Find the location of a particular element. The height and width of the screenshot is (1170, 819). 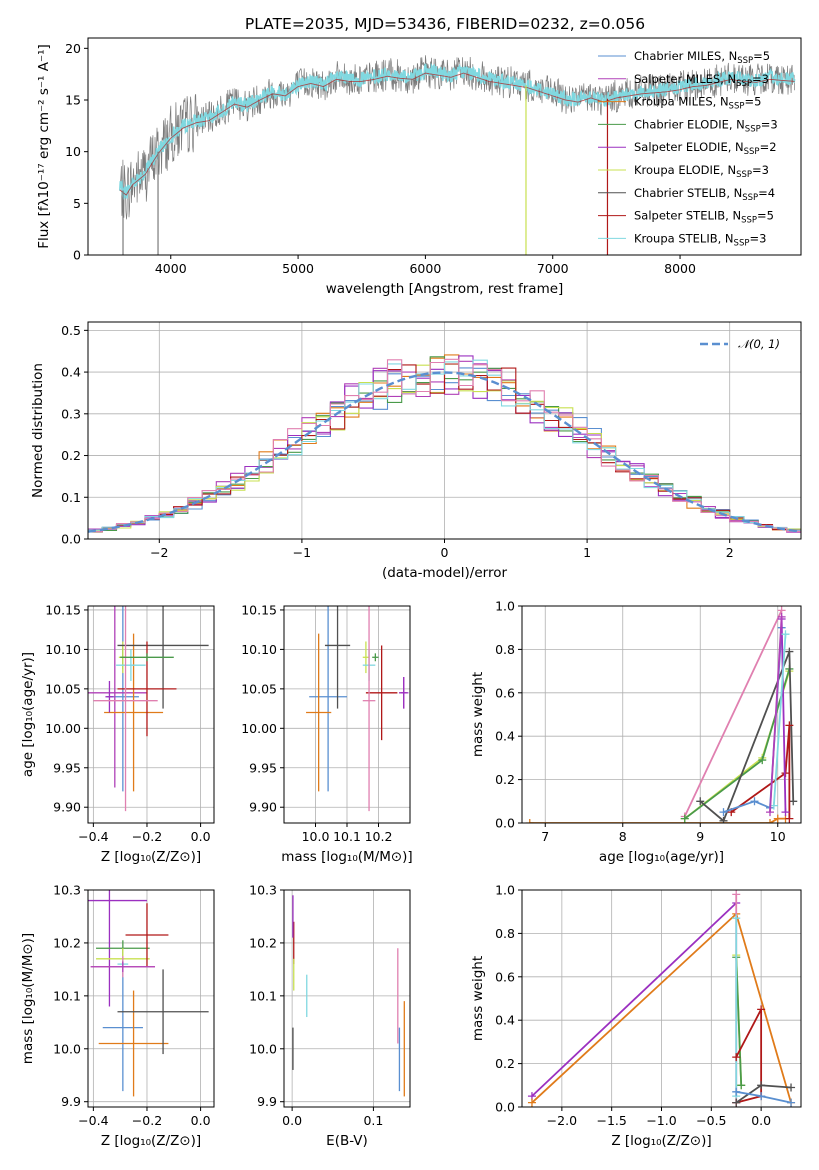

x-tick-label: −0.2 is located at coordinates (147, 836).